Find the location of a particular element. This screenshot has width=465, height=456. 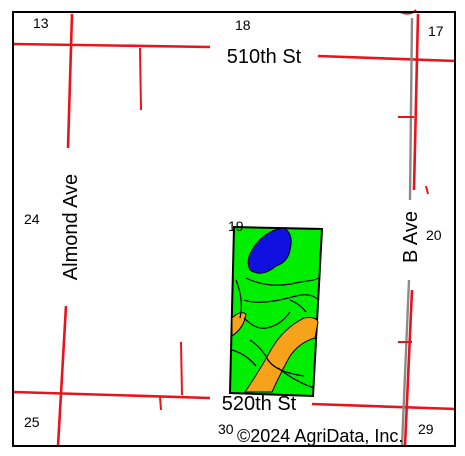

road-b-ave is located at coordinates (411, 230).